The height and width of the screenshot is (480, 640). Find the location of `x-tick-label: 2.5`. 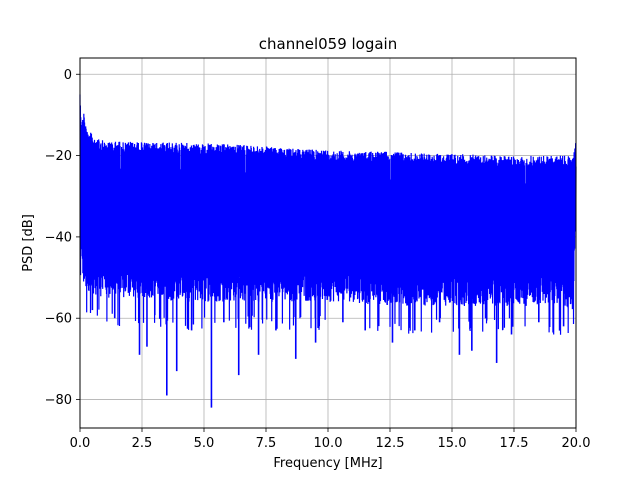

x-tick-label: 2.5 is located at coordinates (142, 443).